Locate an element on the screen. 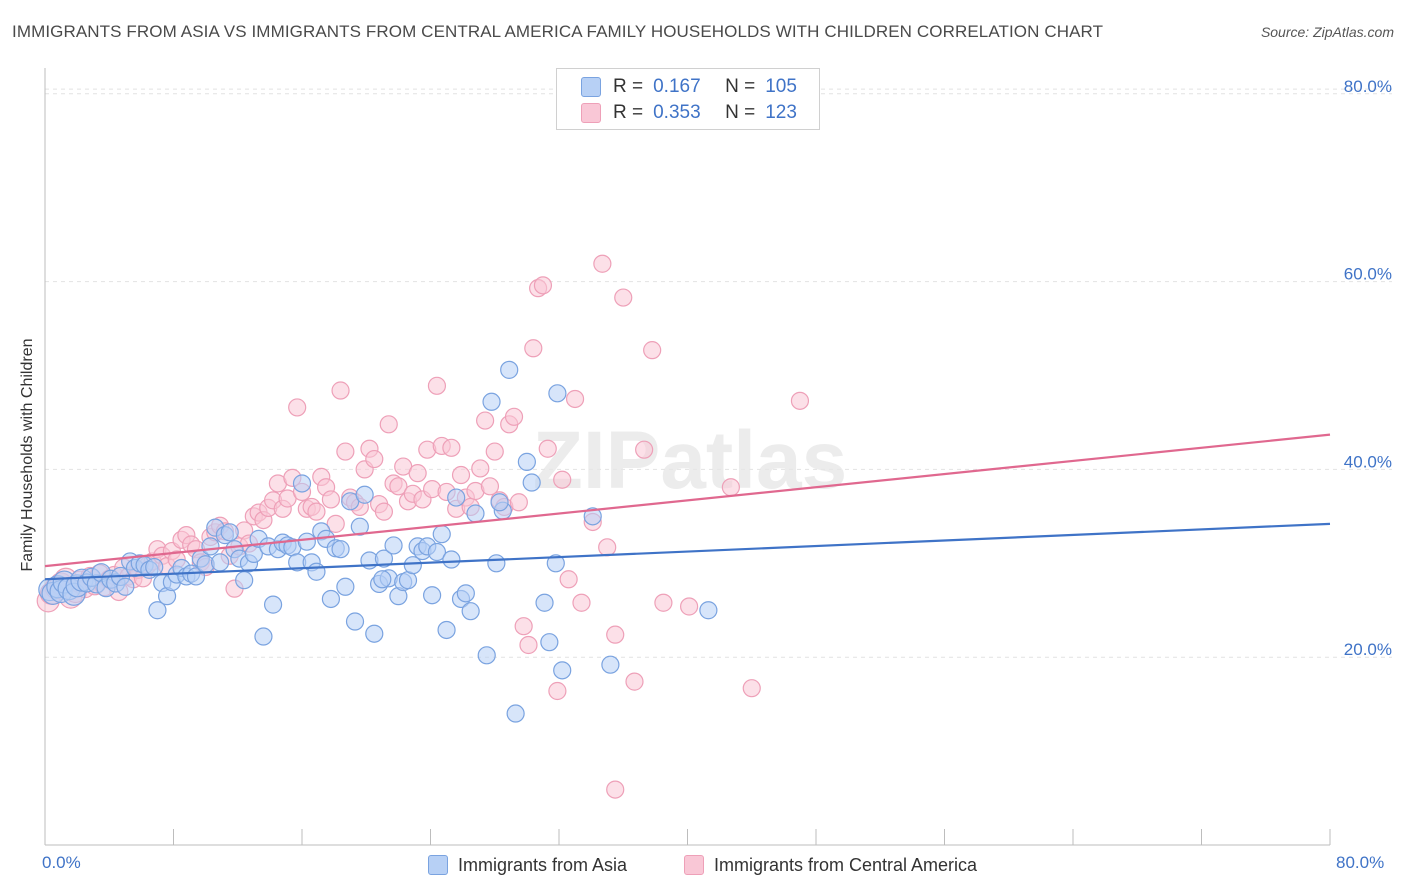 The height and width of the screenshot is (892, 1406). y-tick-label: 20.0% is located at coordinates (1368, 649).